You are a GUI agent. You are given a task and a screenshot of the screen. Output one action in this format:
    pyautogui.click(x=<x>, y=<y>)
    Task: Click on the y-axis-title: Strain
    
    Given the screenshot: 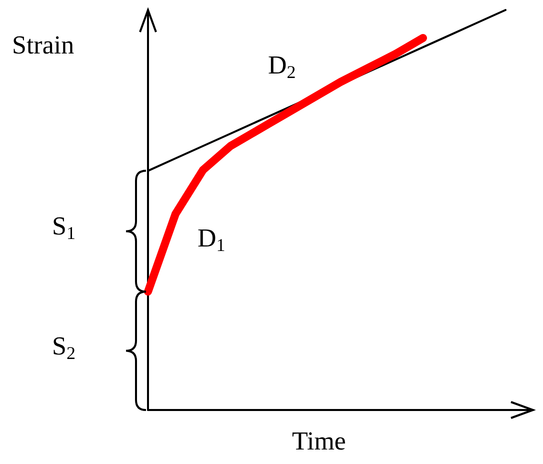 What is the action you would take?
    pyautogui.click(x=43, y=45)
    